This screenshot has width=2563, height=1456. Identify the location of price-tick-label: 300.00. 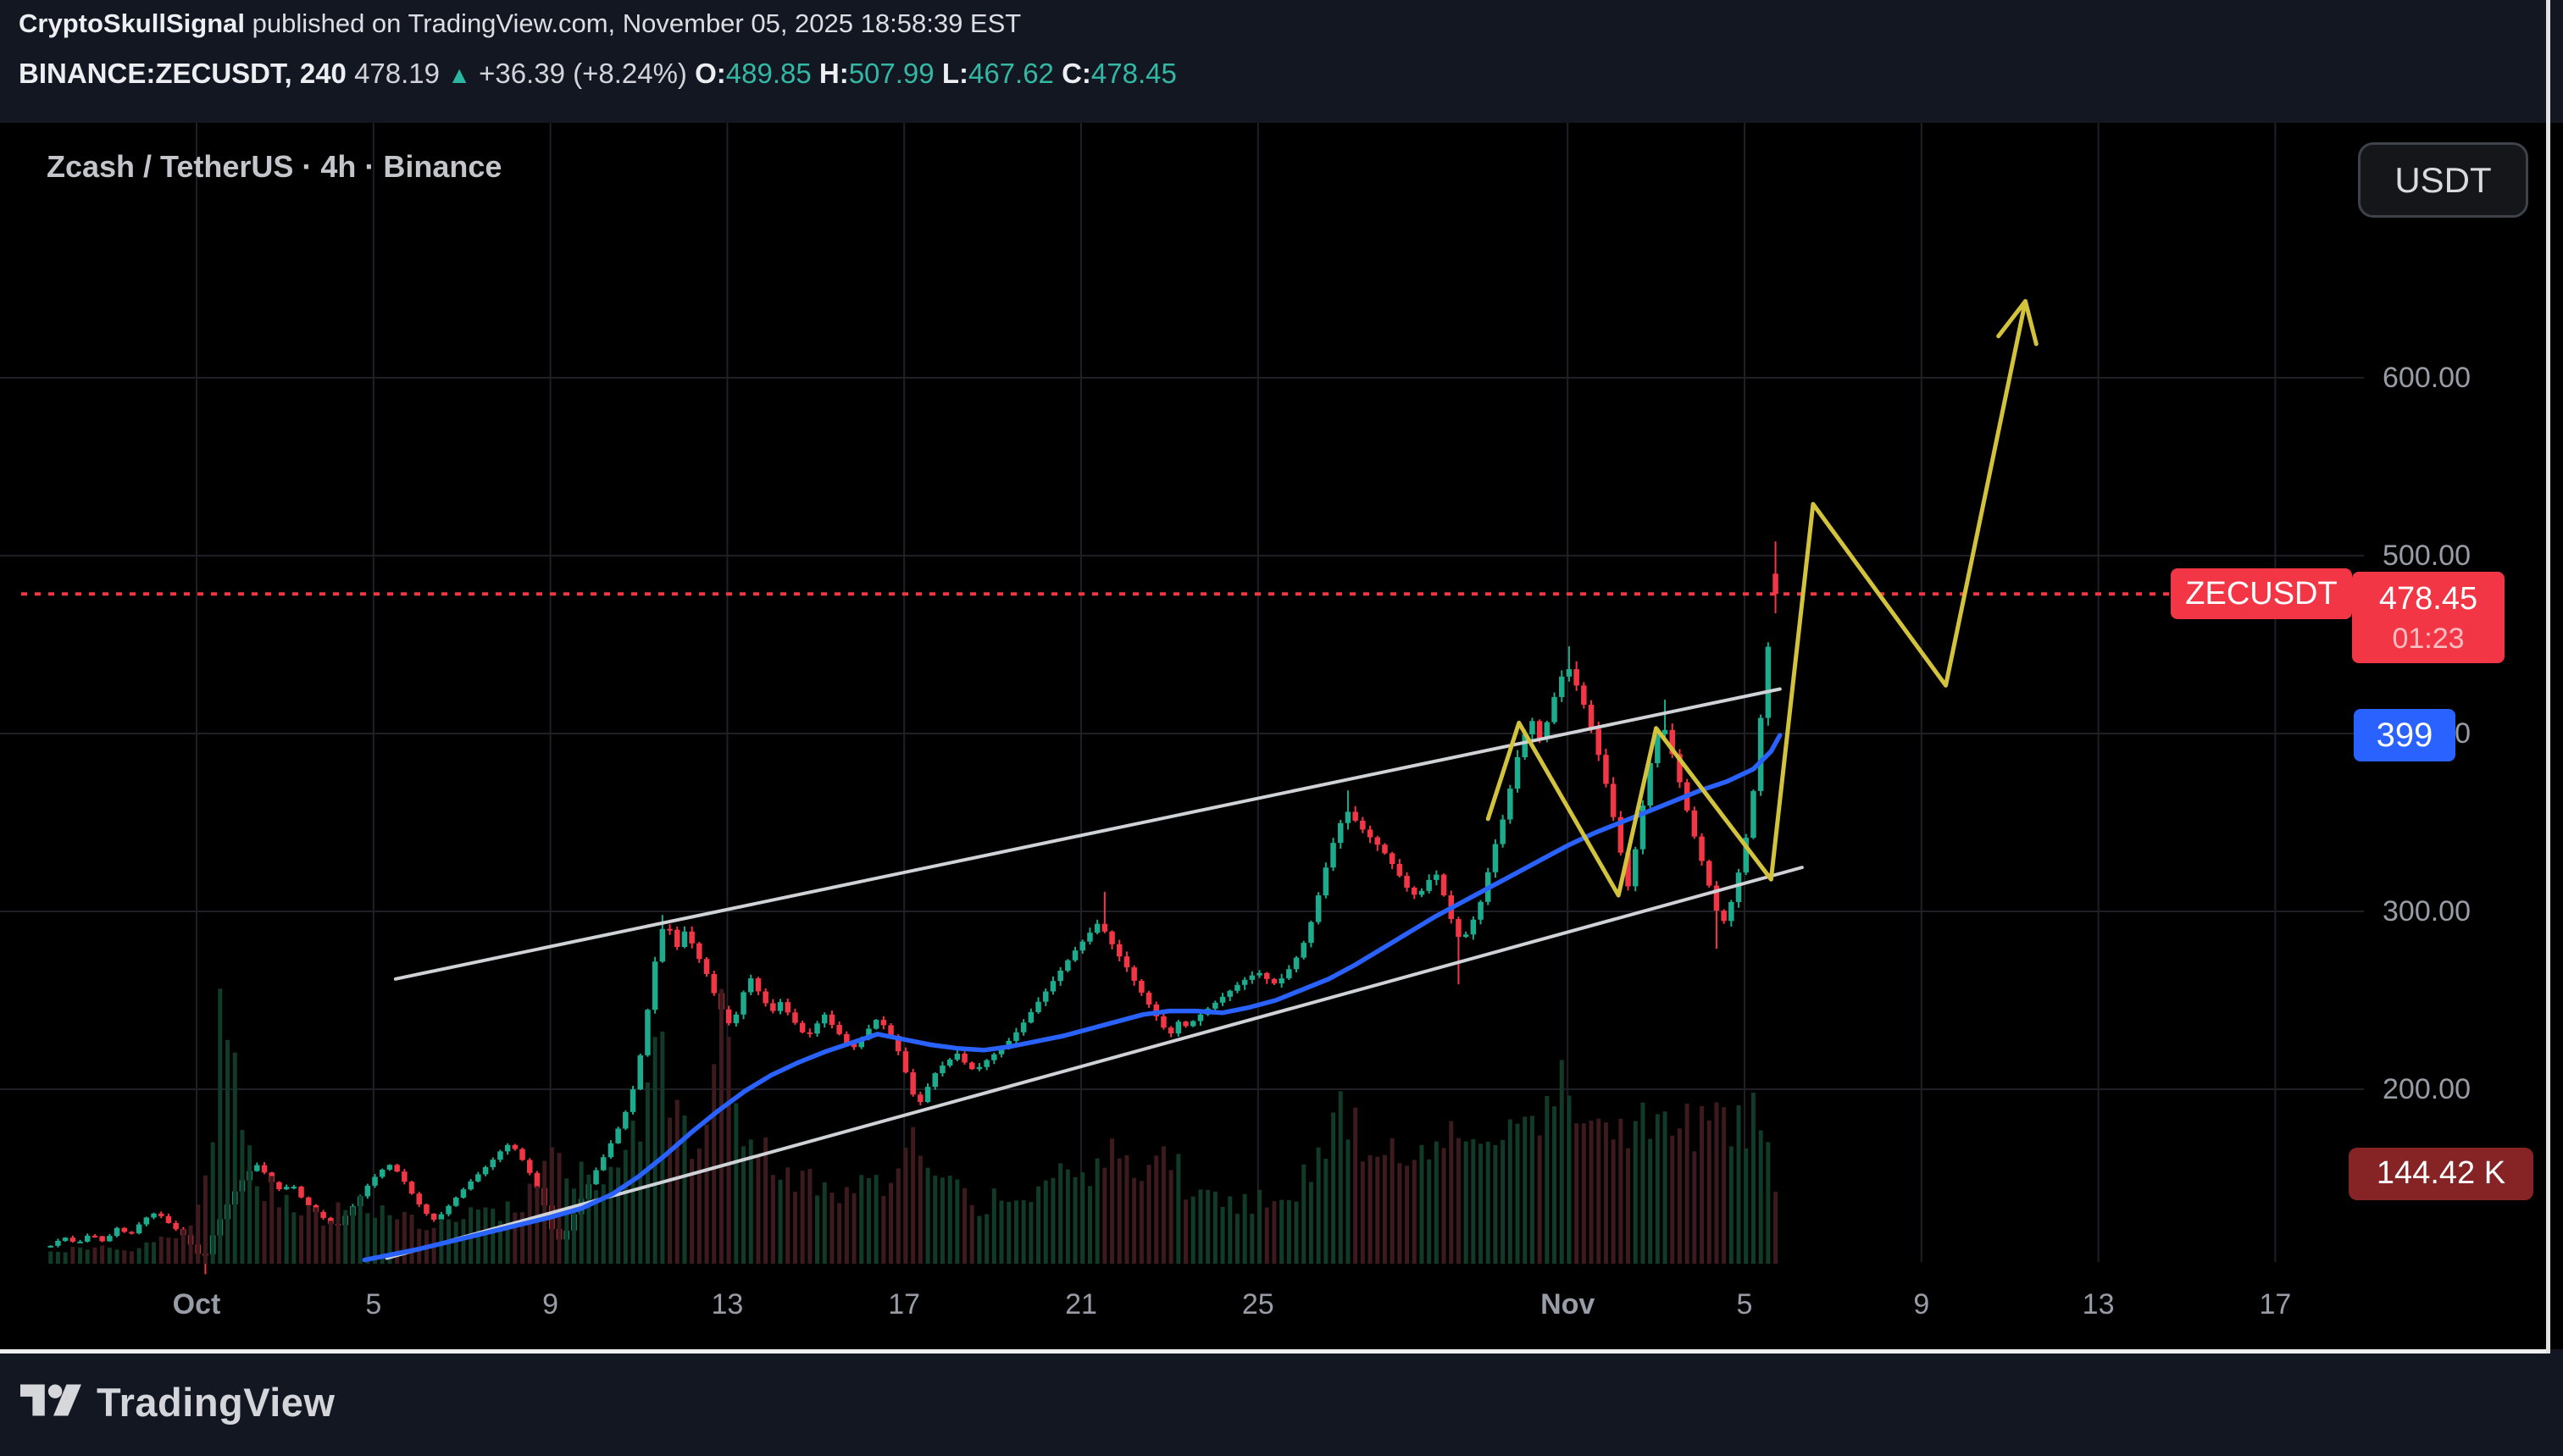
(2427, 911).